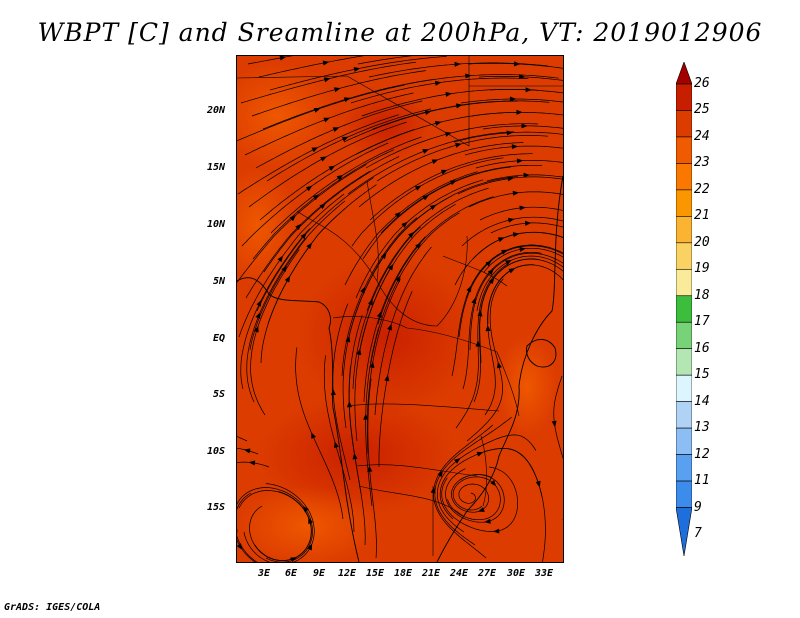 Image resolution: width=800 pixels, height=618 pixels. I want to click on colorbar-label: 17, so click(702, 322).